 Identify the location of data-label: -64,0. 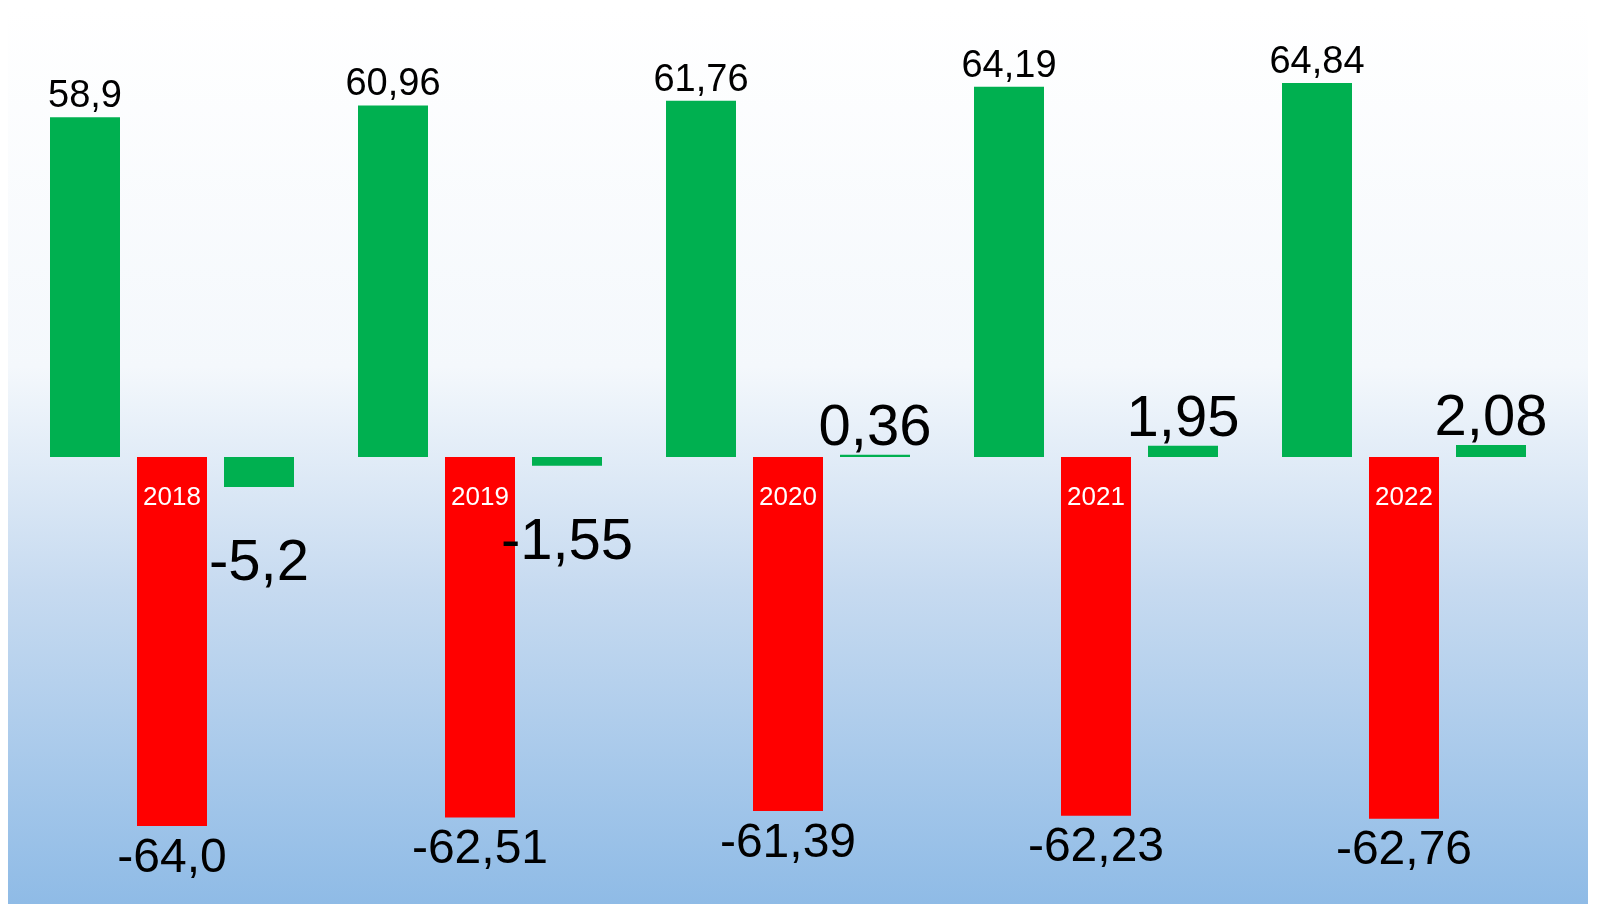
(172, 855).